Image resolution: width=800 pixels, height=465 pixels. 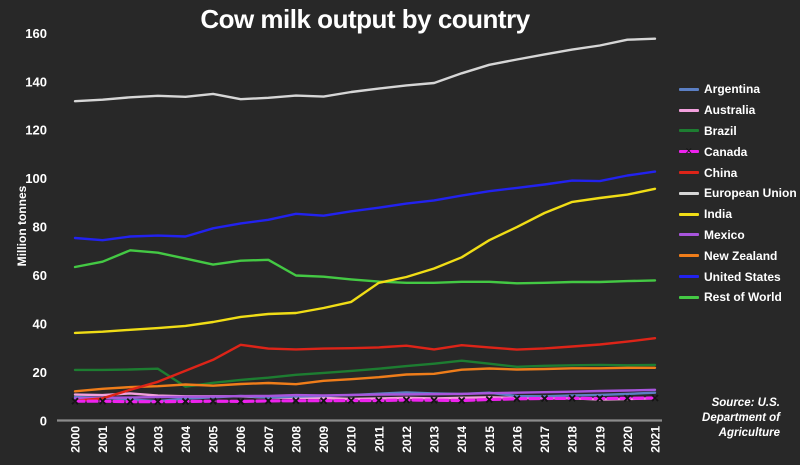 I want to click on y-tick-label: 80, so click(x=40, y=227).